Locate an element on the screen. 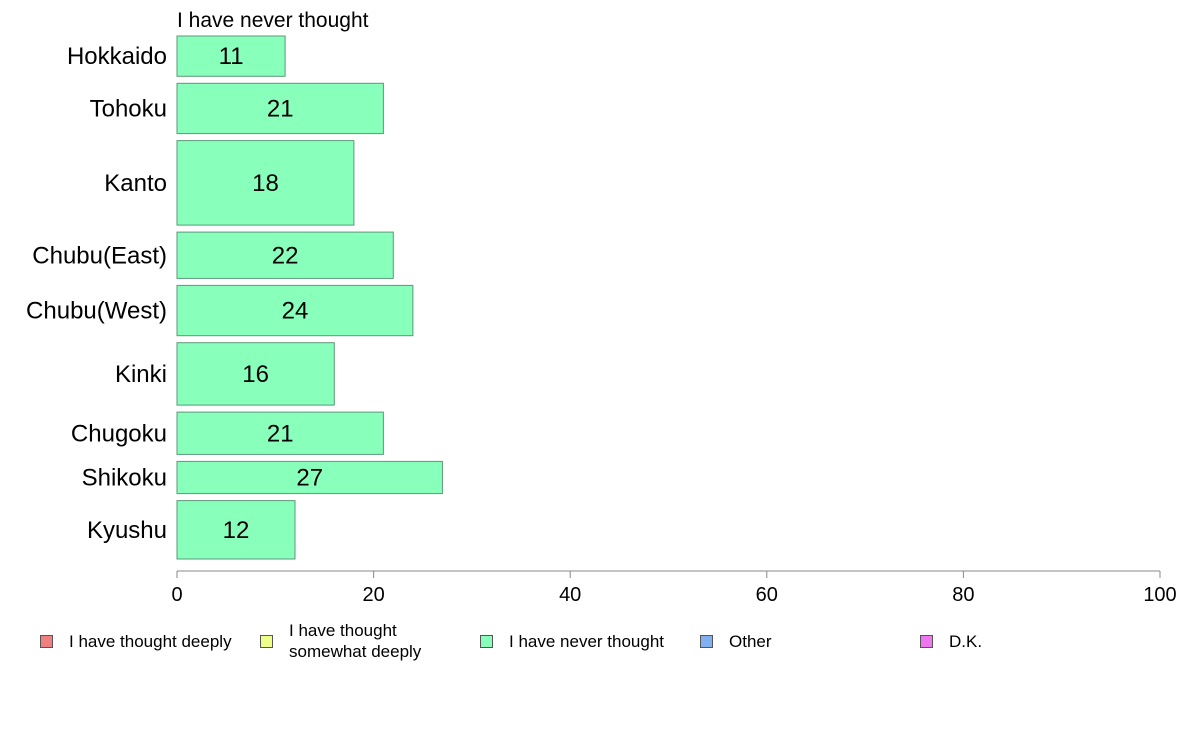 This screenshot has width=1188, height=736. bar-hokkaido is located at coordinates (231, 56).